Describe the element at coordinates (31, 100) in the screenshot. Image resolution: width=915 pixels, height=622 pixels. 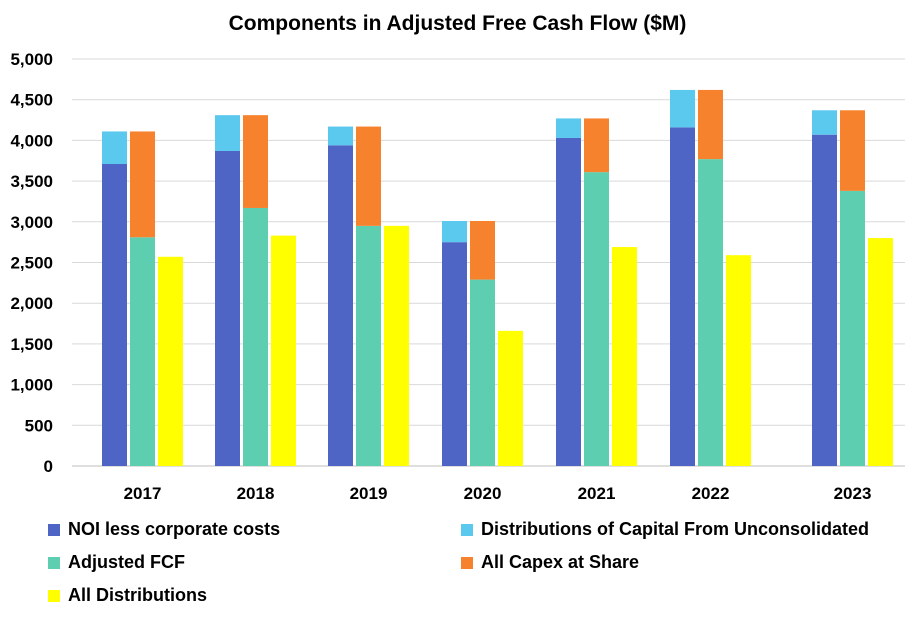
I see `y-tick-label: 4,500` at that location.